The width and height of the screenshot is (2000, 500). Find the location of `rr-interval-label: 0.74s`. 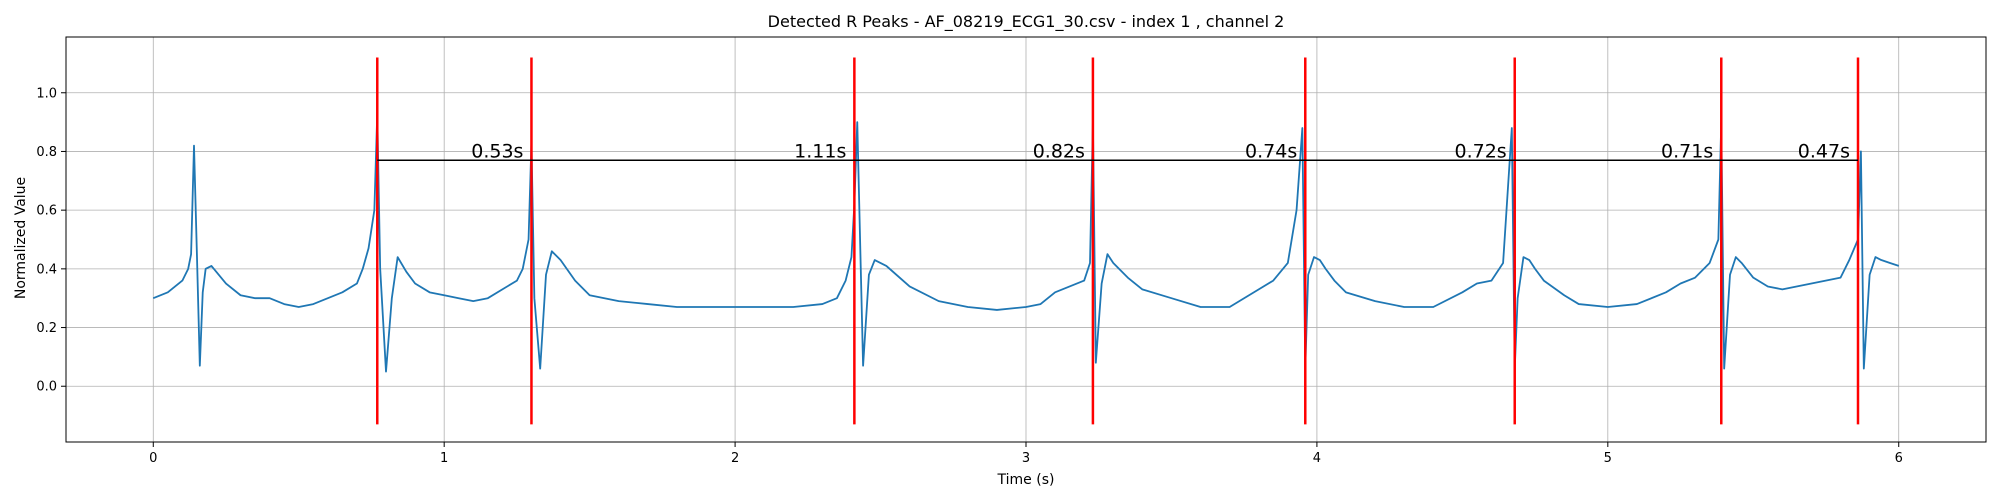

rr-interval-label: 0.74s is located at coordinates (1271, 151).